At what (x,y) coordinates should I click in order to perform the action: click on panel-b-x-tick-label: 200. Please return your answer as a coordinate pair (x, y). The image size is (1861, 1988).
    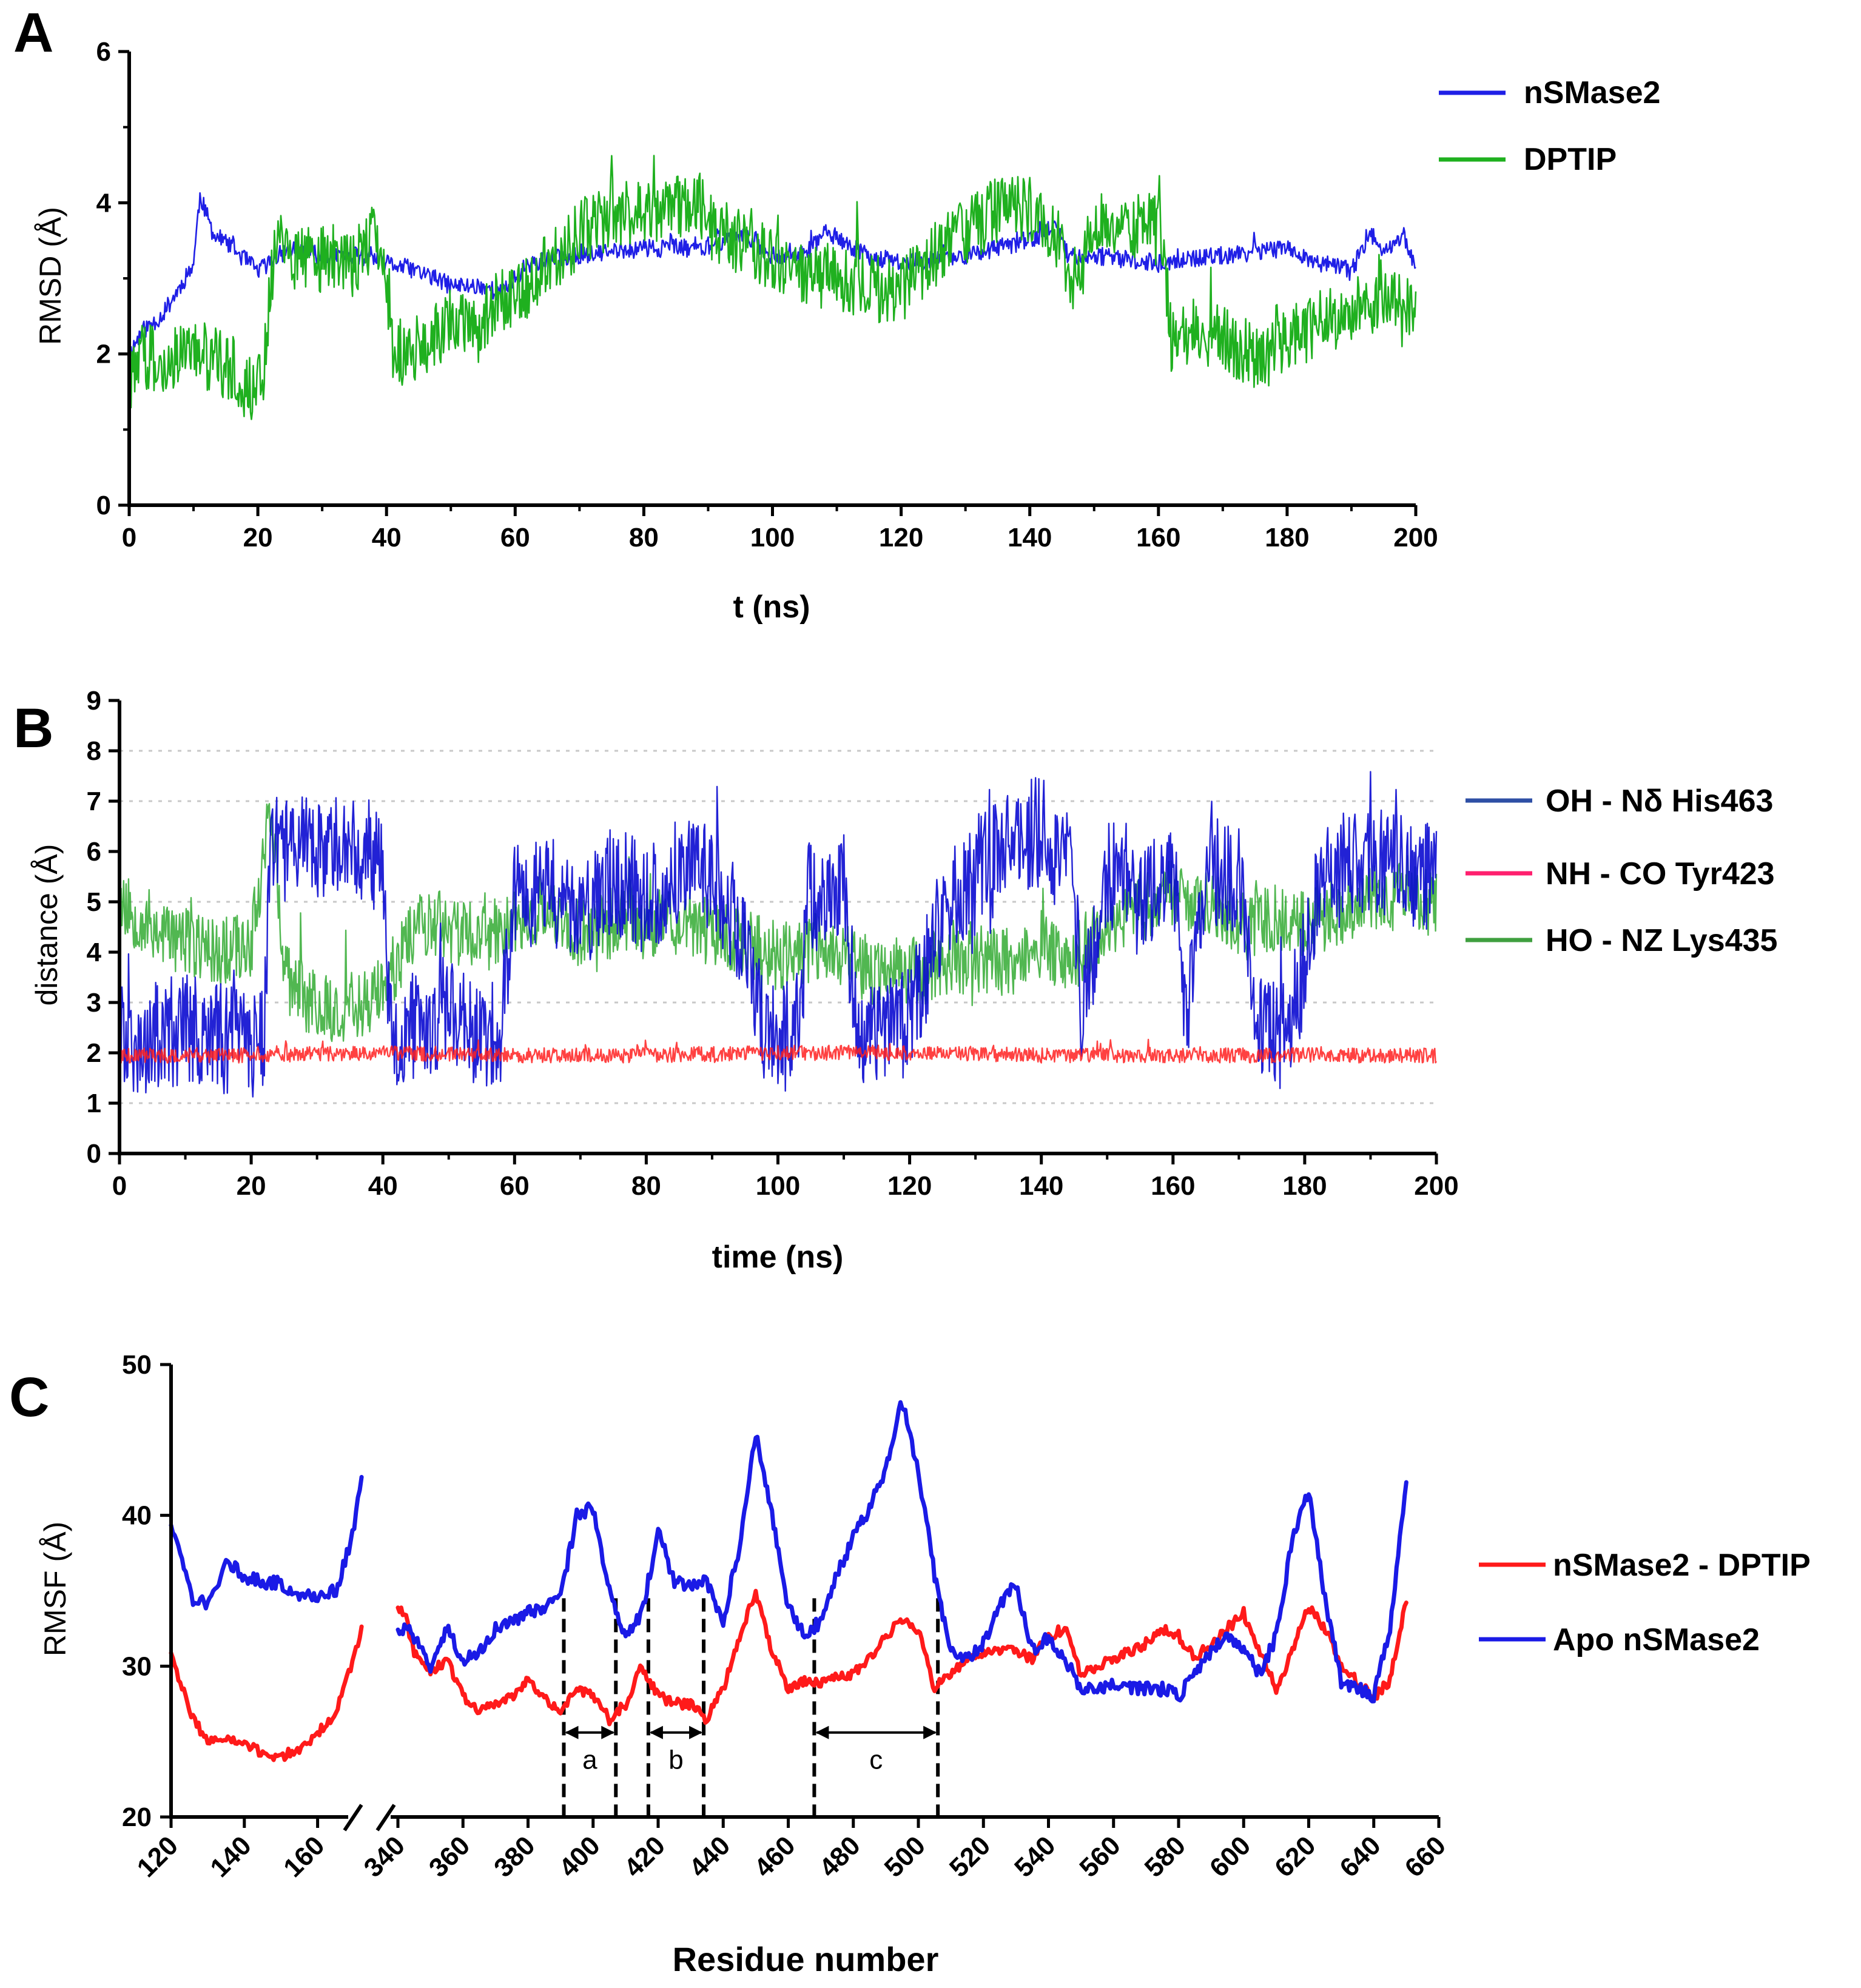
    Looking at the image, I should click on (1436, 1186).